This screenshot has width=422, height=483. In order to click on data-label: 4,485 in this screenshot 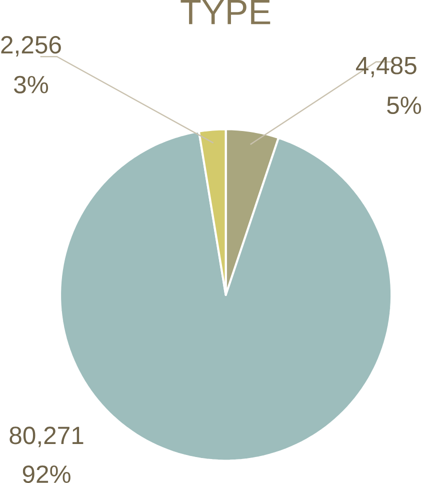, I will do `click(386, 67)`.